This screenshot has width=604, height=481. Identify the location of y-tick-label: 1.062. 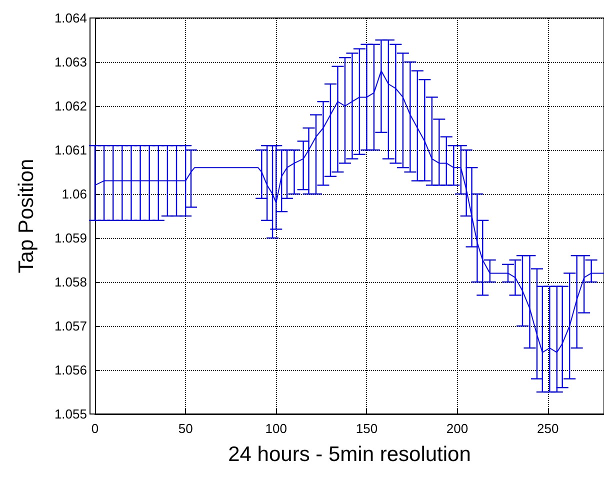
(70, 106).